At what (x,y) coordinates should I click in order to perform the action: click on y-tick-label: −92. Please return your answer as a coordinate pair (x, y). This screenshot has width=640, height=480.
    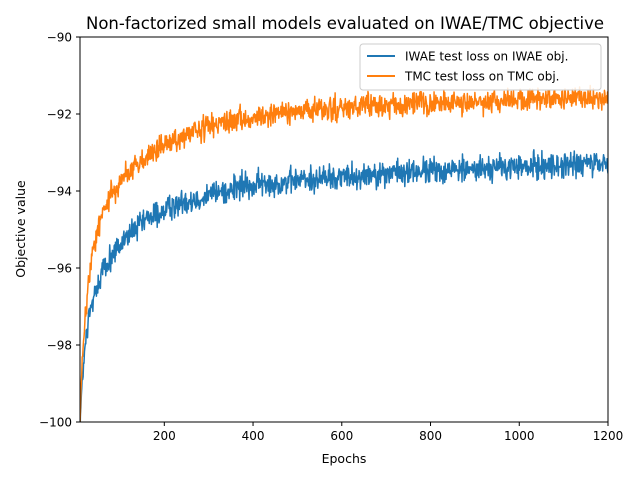
    Looking at the image, I should click on (59, 115).